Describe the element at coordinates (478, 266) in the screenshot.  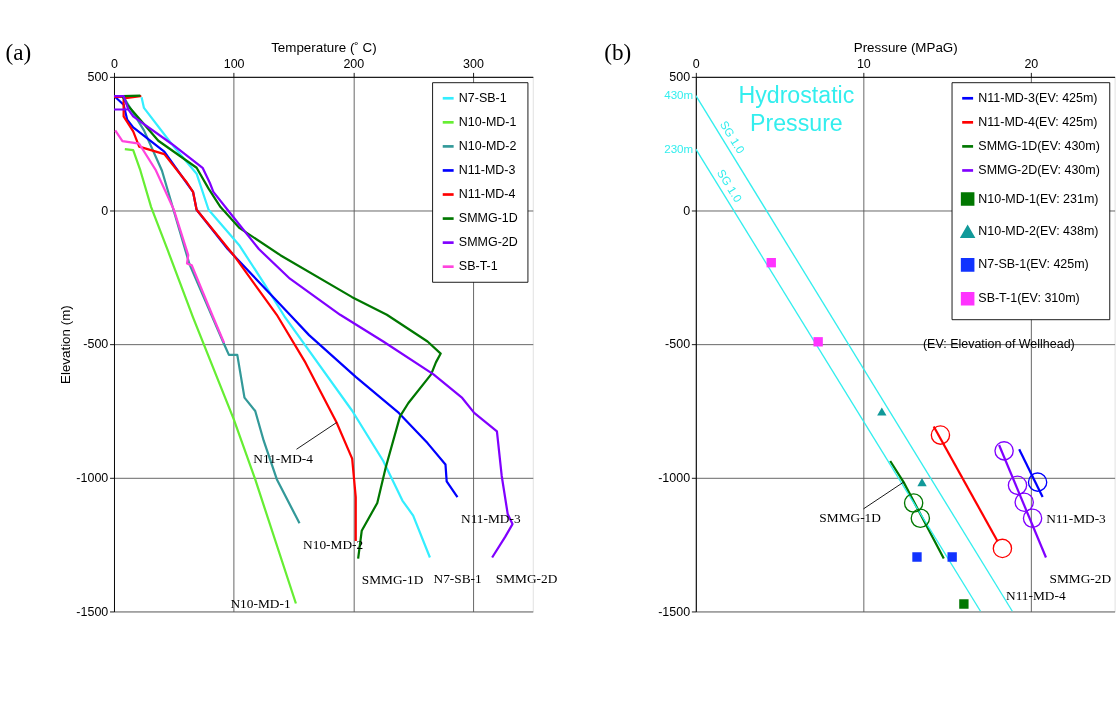
I see `legend-label: SB-T-1` at that location.